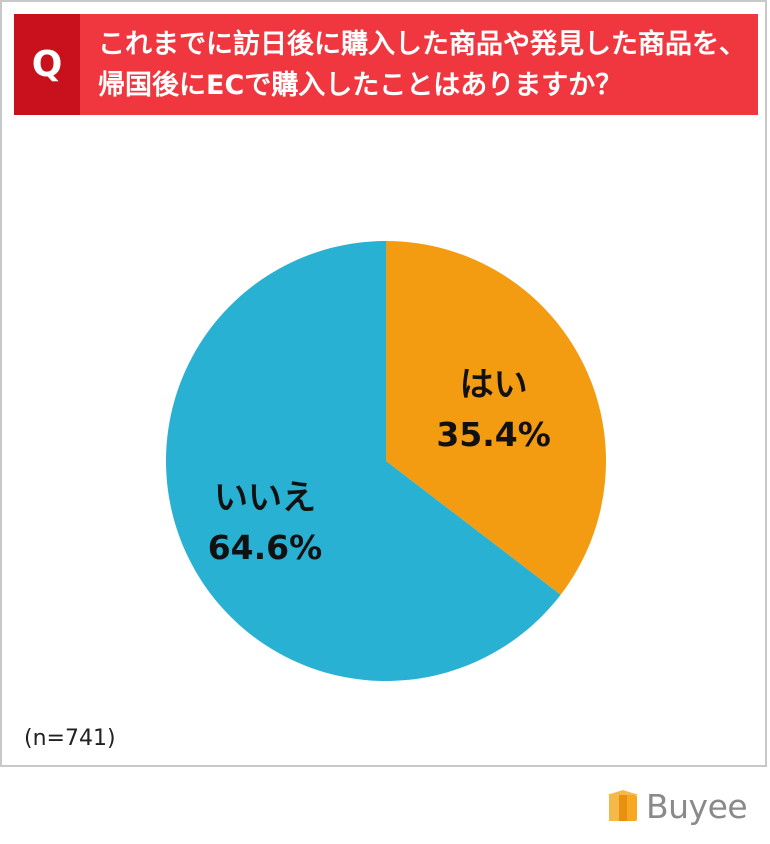  Describe the element at coordinates (697, 806) in the screenshot. I see `brand-name: Buyee` at that location.